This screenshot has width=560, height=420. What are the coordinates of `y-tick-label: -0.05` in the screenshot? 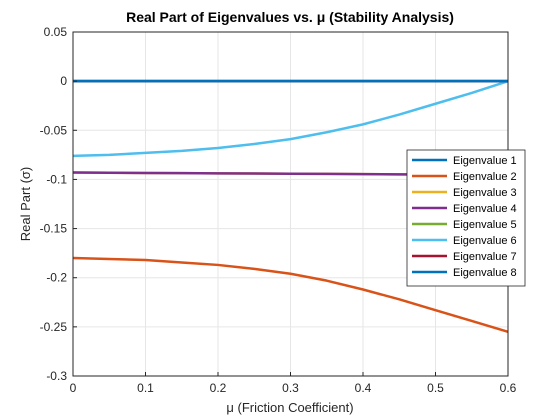 It's located at (54, 130).